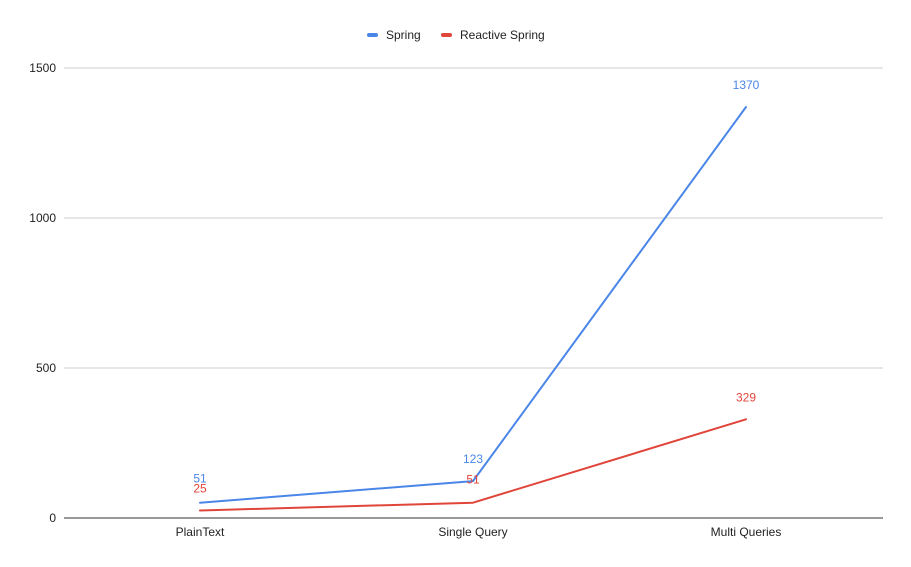 Image resolution: width=911 pixels, height=567 pixels. I want to click on x-tick-label: Single Query, so click(472, 532).